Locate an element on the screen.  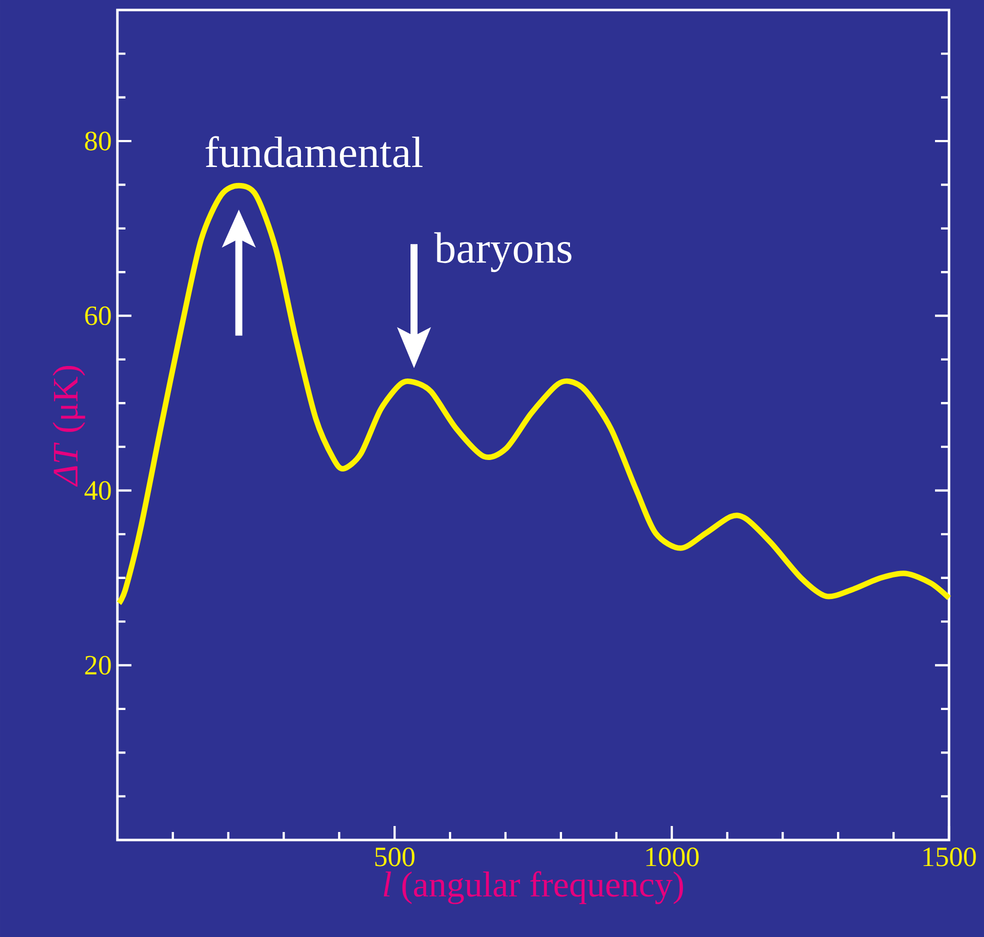
y-axis-title: ΔT (μK) is located at coordinates (69, 426).